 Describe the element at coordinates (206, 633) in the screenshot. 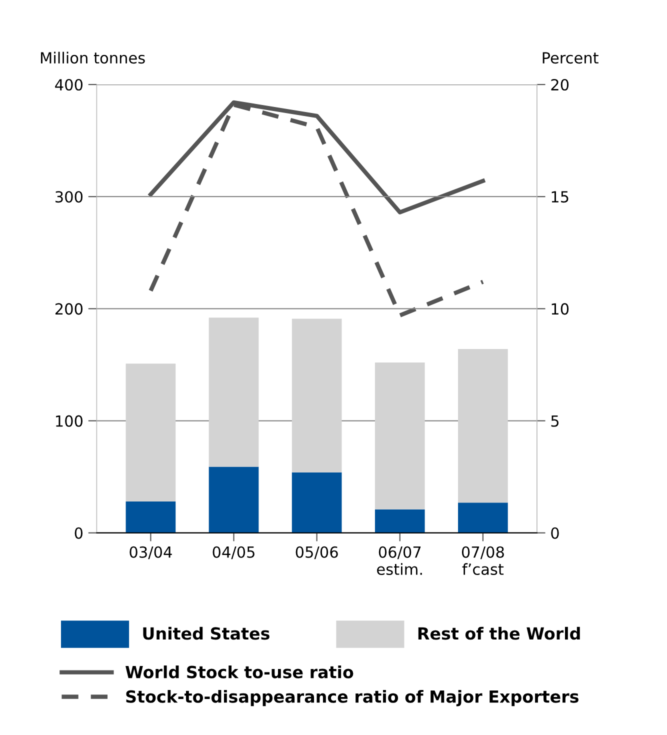

I see `legend-label: United States` at that location.